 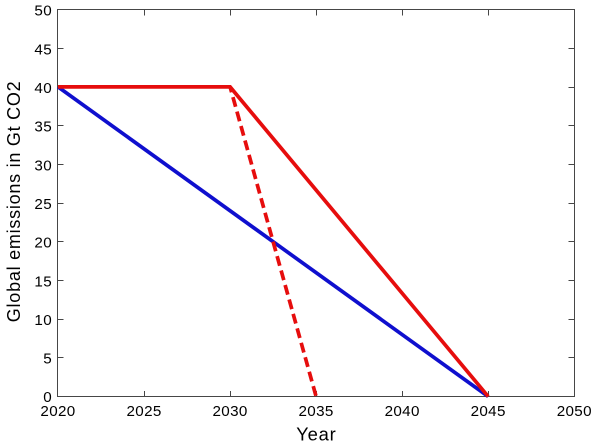 What do you see at coordinates (14, 202) in the screenshot?
I see `svg-text: Global emissions in Gt CO2` at bounding box center [14, 202].